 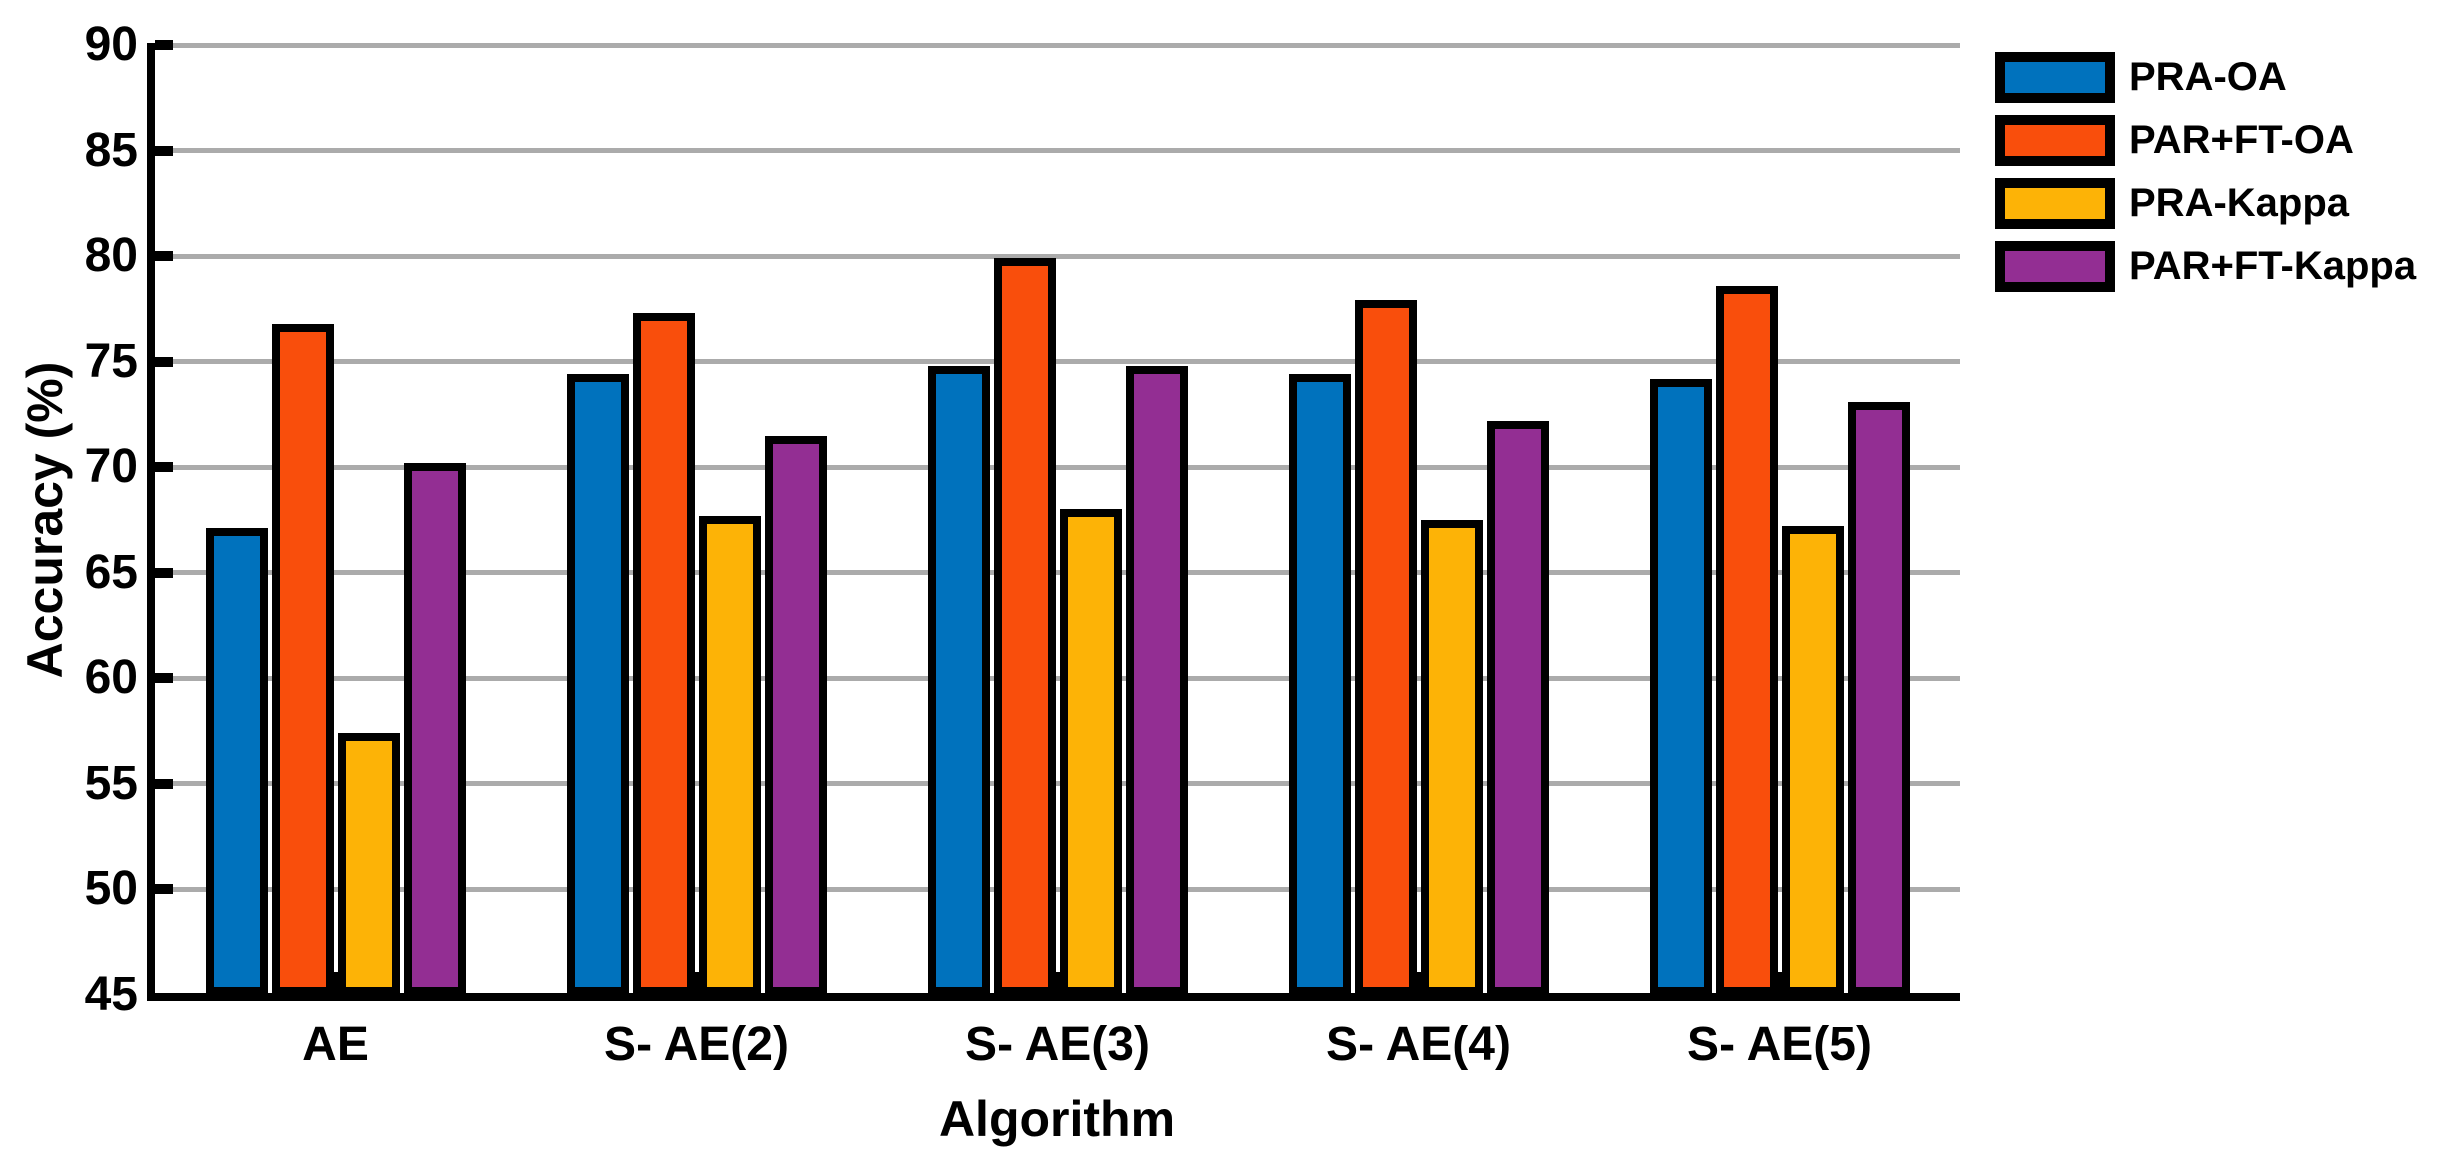 What do you see at coordinates (1878, 698) in the screenshot?
I see `bar-par-ft-kappa-group5` at bounding box center [1878, 698].